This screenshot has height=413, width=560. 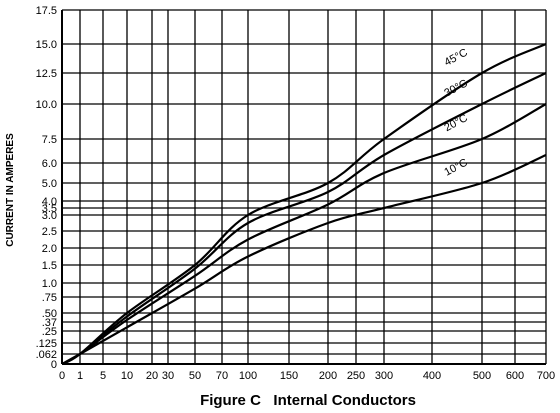 What do you see at coordinates (455, 167) in the screenshot?
I see `series-label-4: 10°C` at bounding box center [455, 167].